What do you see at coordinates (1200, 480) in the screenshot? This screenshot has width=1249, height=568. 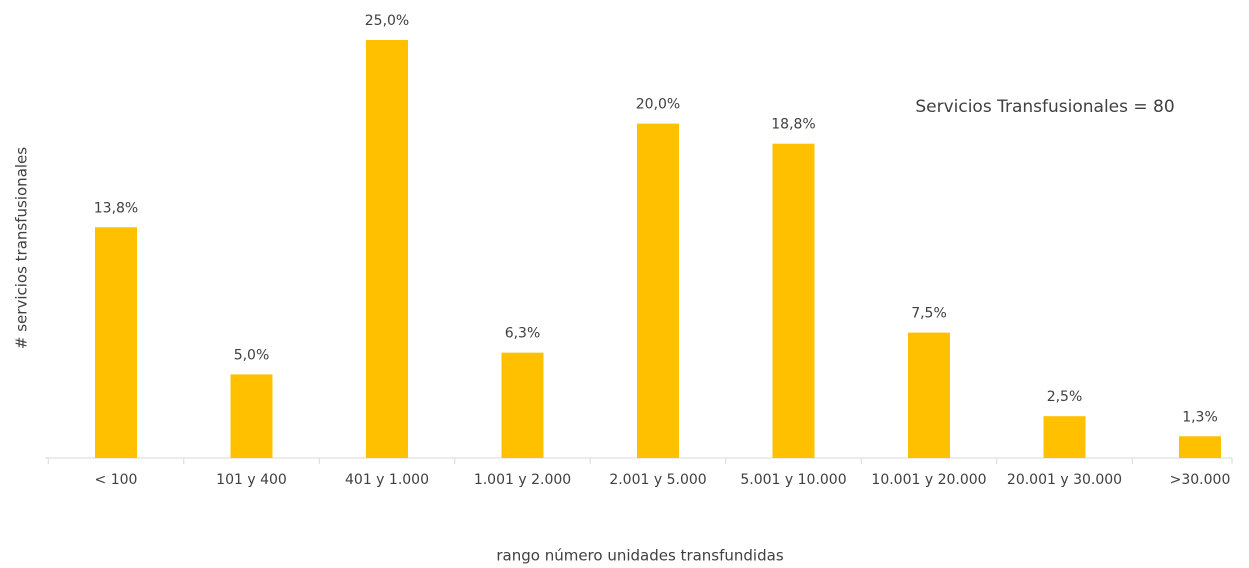 I see `x-tick-label: >30.000` at bounding box center [1200, 480].